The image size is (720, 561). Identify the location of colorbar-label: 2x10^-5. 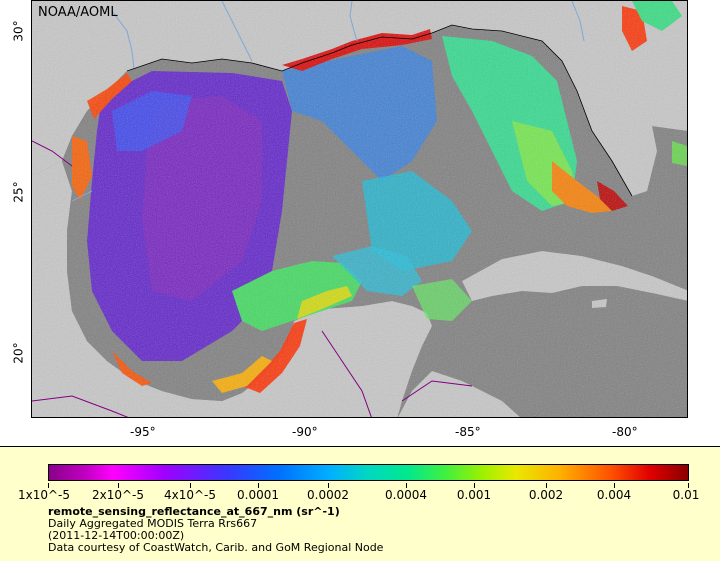
(118, 495).